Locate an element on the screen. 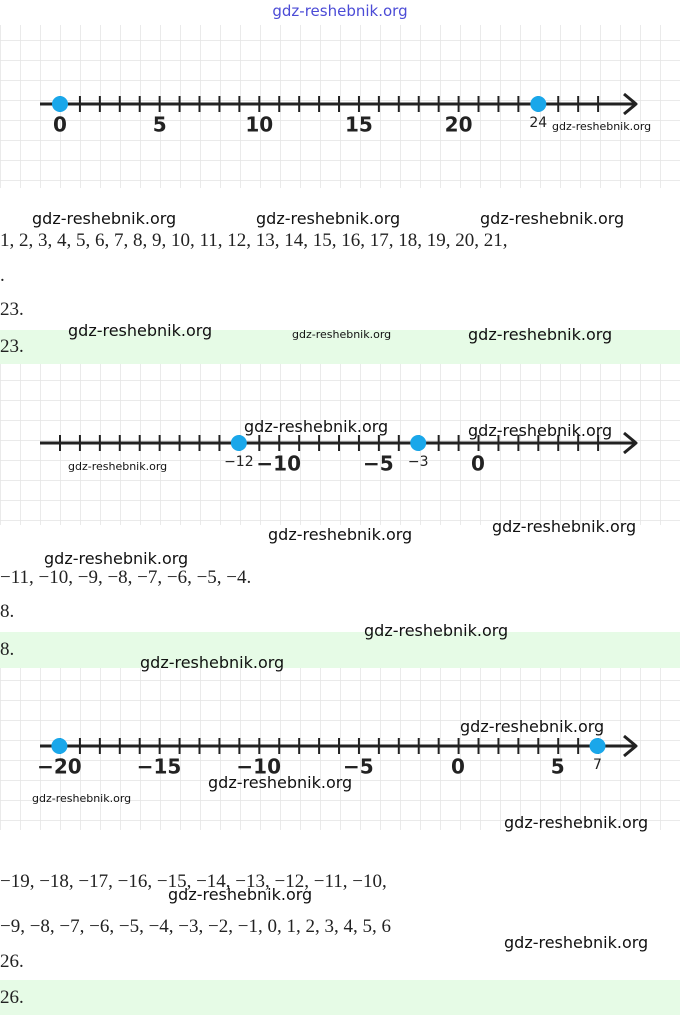  highlight-text: 8. is located at coordinates (7, 649).